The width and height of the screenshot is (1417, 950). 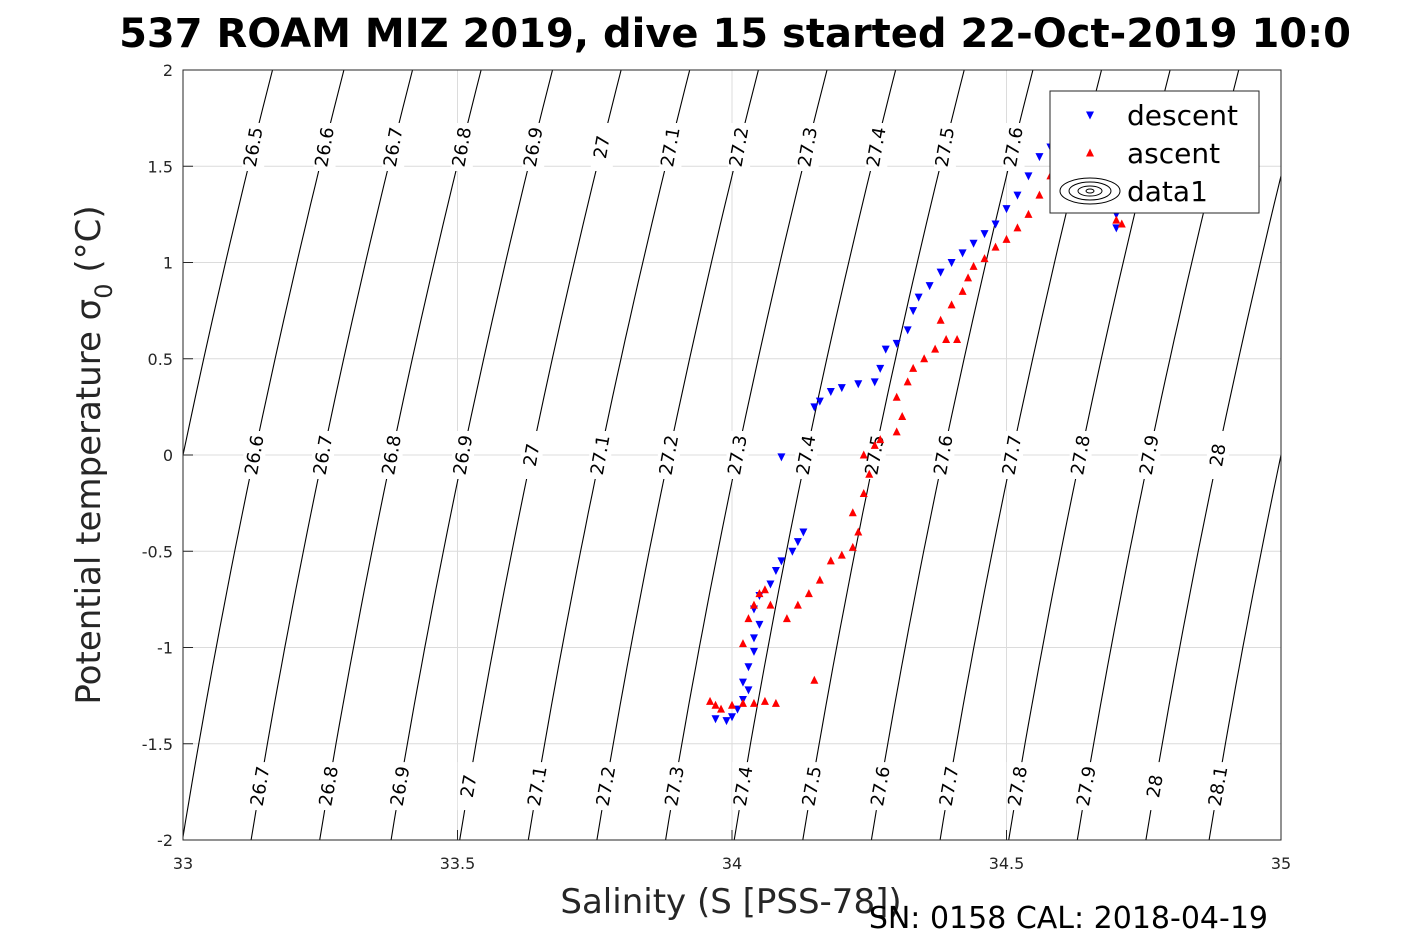 I want to click on y-tick-label: 2, so click(x=168, y=70).